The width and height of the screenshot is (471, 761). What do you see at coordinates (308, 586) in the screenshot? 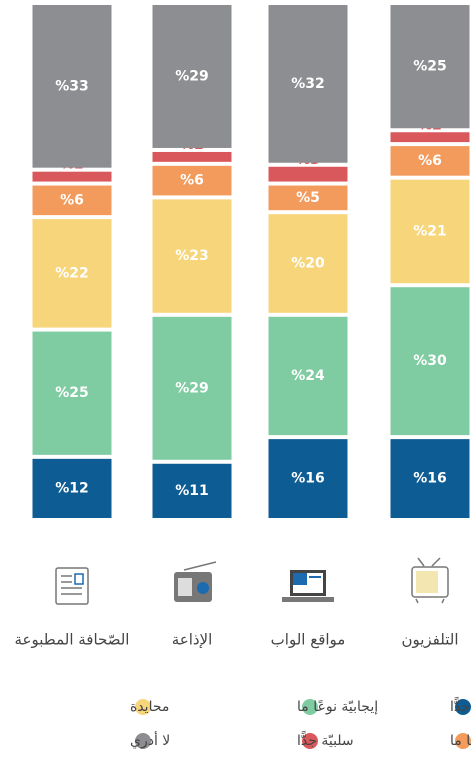
I see `laptop-icon` at bounding box center [308, 586].